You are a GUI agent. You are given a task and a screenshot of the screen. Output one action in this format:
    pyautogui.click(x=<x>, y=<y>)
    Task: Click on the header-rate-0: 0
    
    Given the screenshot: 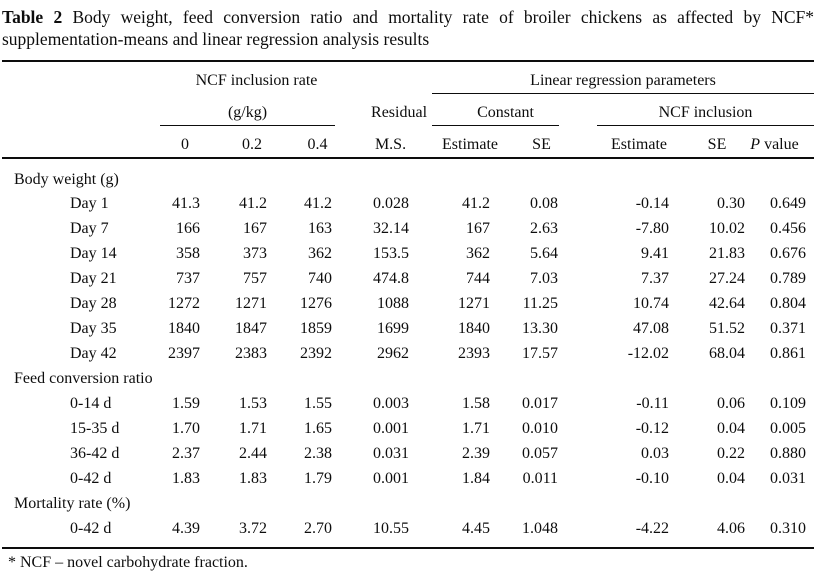 What is the action you would take?
    pyautogui.click(x=178, y=142)
    